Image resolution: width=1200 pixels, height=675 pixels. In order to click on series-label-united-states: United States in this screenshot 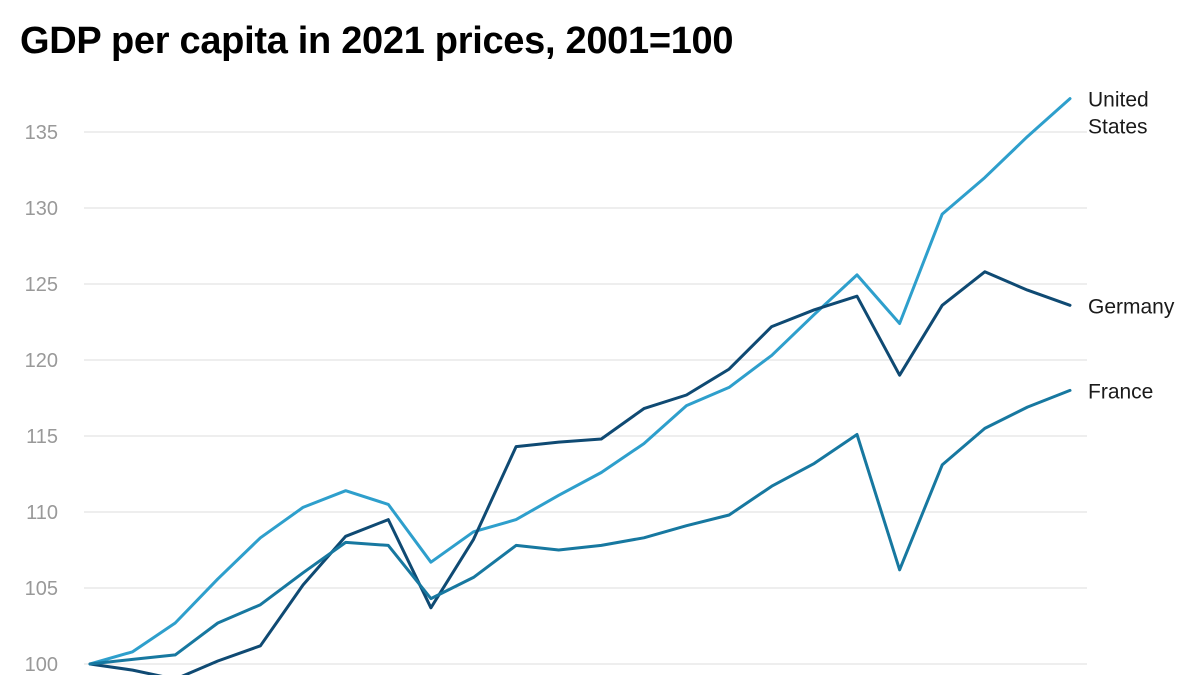, I will do `click(1118, 114)`.